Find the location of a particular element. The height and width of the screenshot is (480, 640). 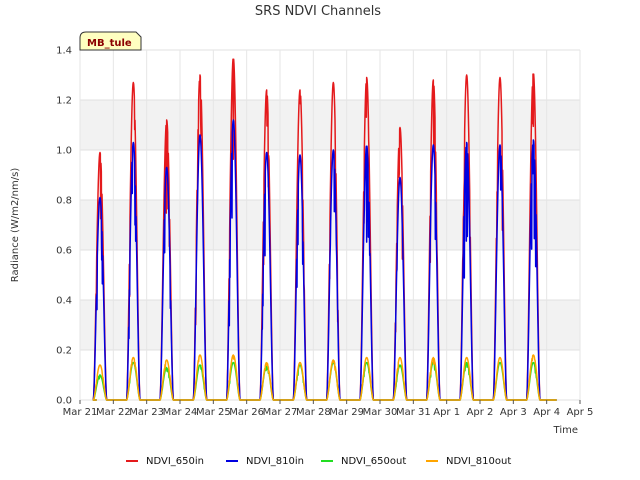

x-tick-label: Apr 5 is located at coordinates (580, 412).